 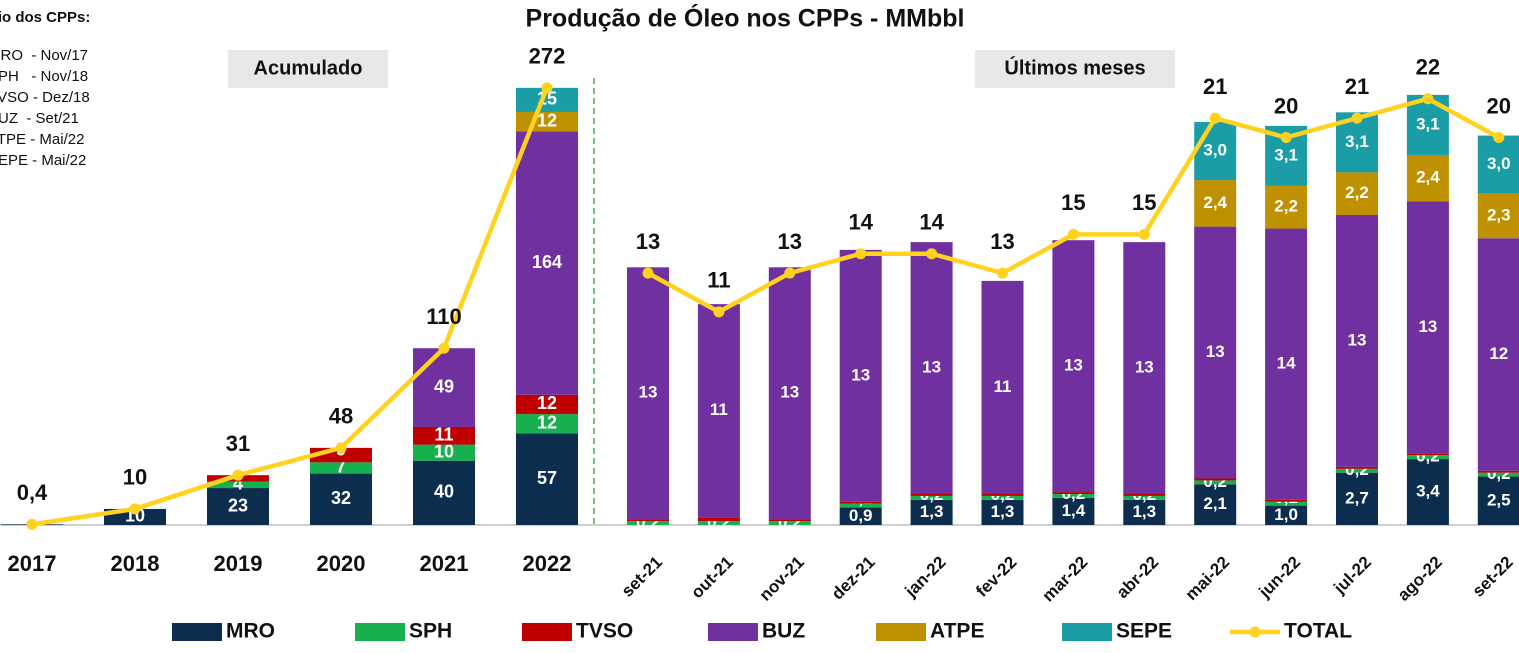 I want to click on legend-label: SPH, so click(x=430, y=631).